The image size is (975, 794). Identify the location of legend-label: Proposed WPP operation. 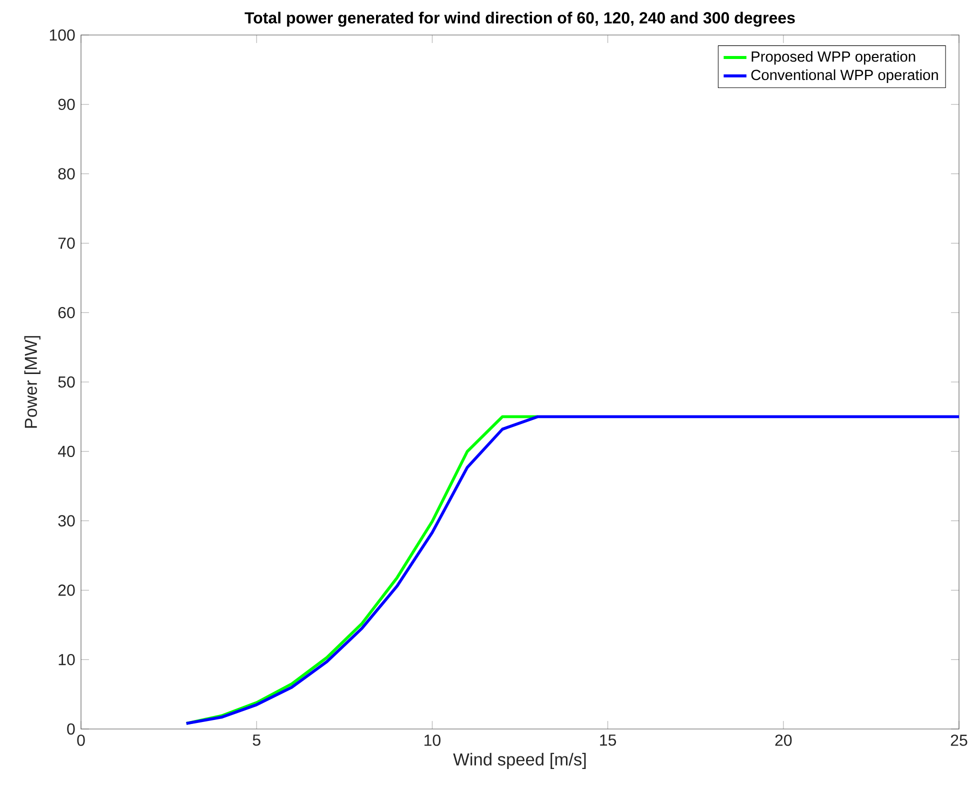
(834, 58).